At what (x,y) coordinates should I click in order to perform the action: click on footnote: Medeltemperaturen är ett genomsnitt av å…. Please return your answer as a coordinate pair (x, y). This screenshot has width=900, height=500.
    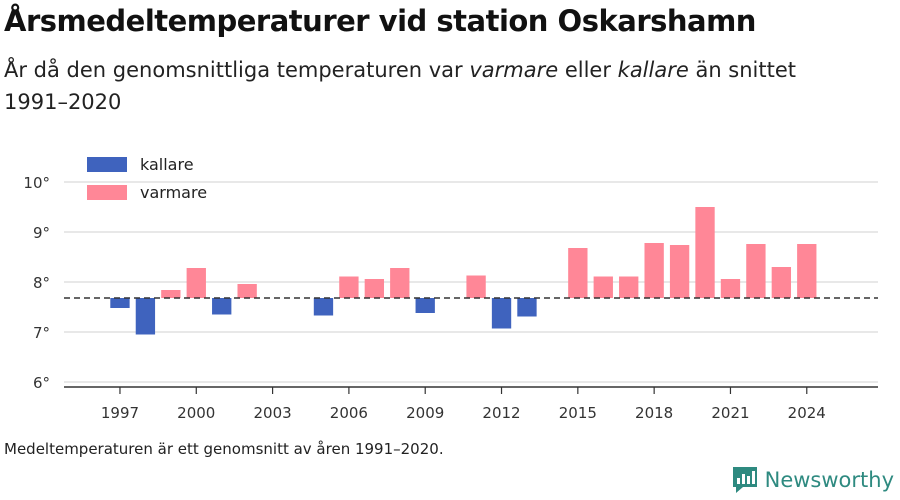
    Looking at the image, I should click on (224, 449).